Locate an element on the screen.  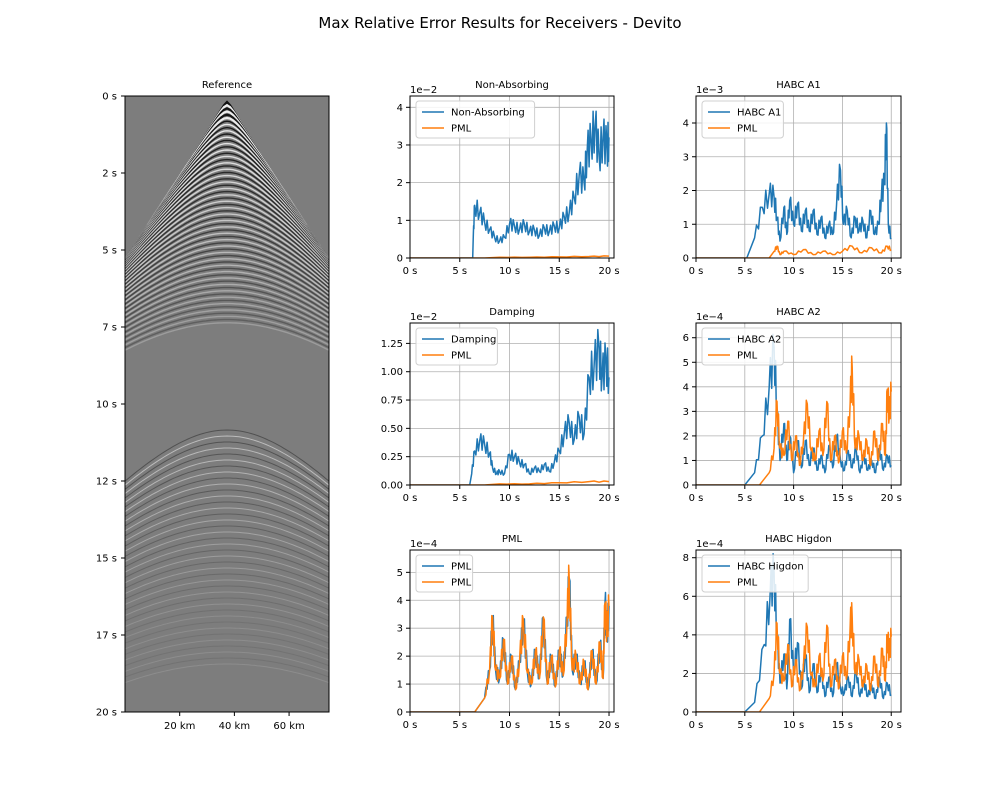
chart-title: Damping is located at coordinates (511, 312).